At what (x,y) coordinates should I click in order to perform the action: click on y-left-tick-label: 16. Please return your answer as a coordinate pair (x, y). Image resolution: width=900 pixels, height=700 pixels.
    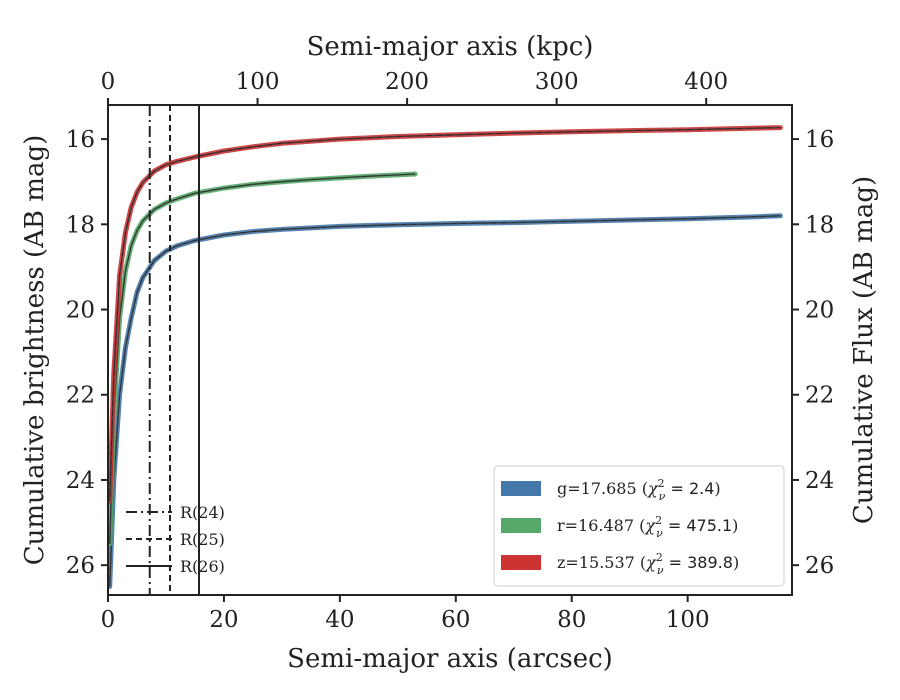
    Looking at the image, I should click on (80, 140).